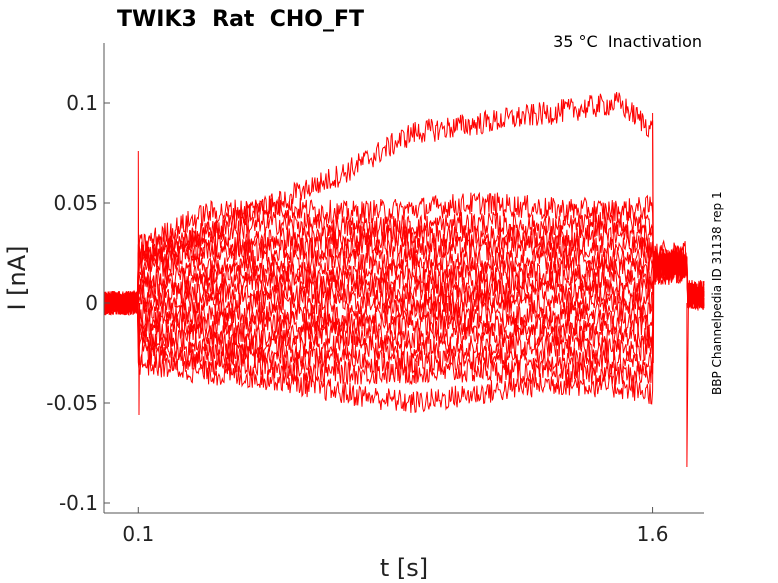 The image size is (778, 583). I want to click on source-side-label: BBP Channelpedia ID 31138 rep 1, so click(717, 293).